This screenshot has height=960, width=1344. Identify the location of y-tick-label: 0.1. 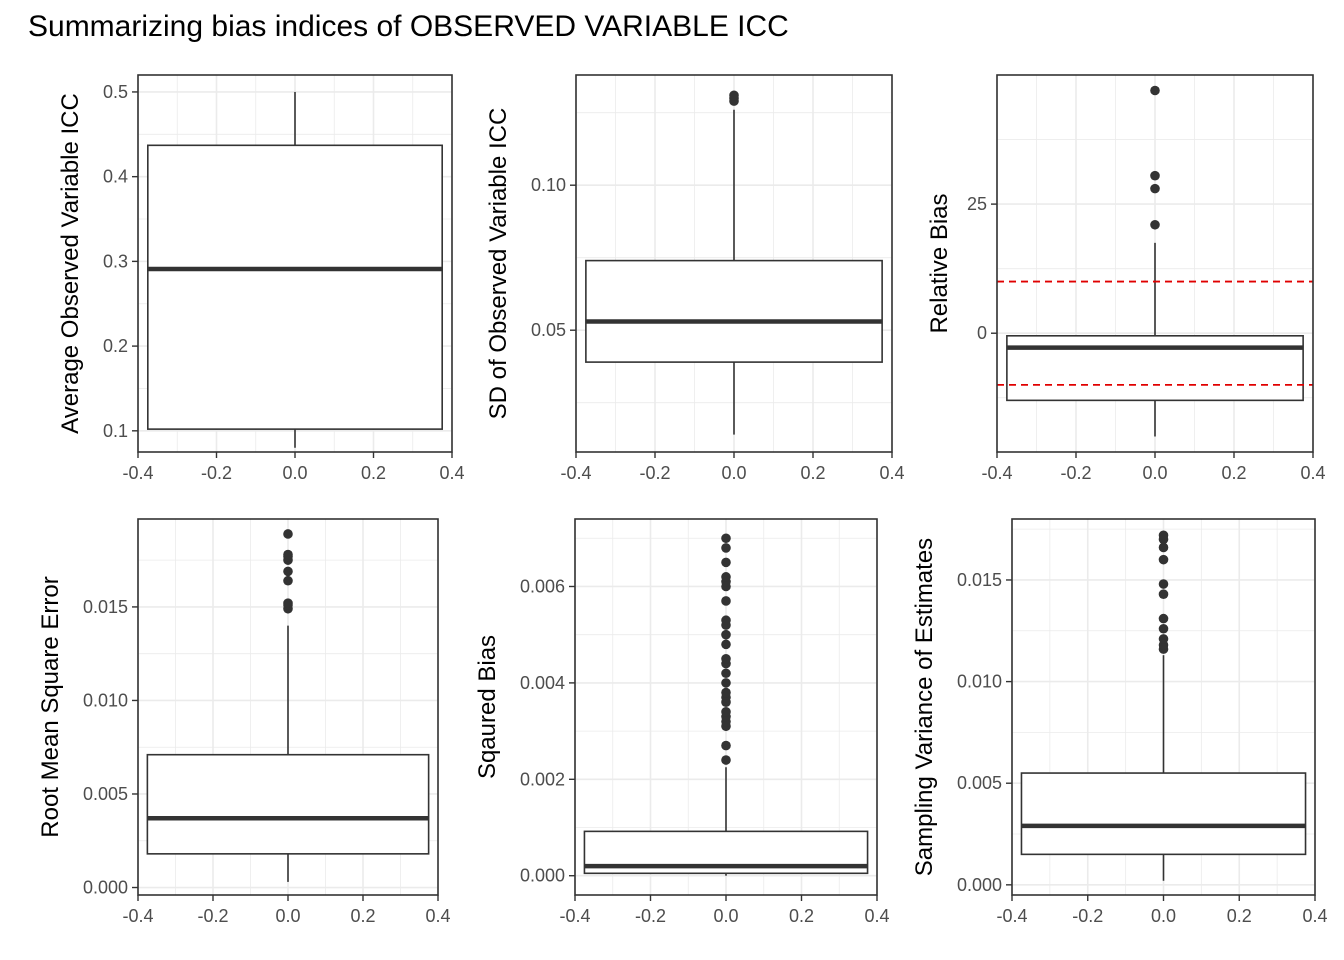
(115, 431).